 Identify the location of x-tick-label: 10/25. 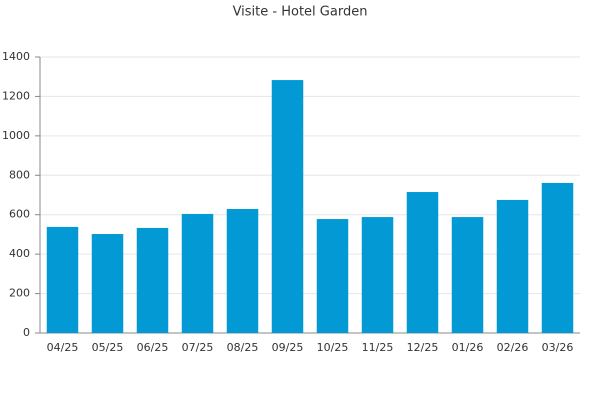
(333, 347).